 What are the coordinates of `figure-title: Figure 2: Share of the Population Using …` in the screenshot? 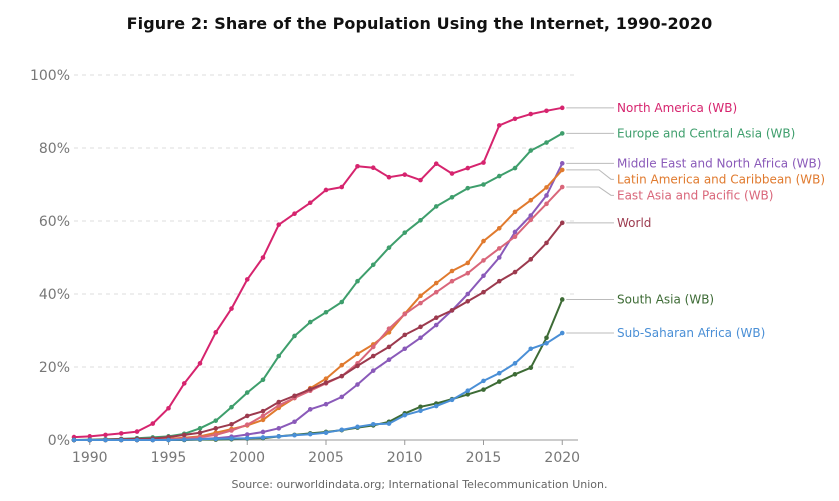 It's located at (419, 23).